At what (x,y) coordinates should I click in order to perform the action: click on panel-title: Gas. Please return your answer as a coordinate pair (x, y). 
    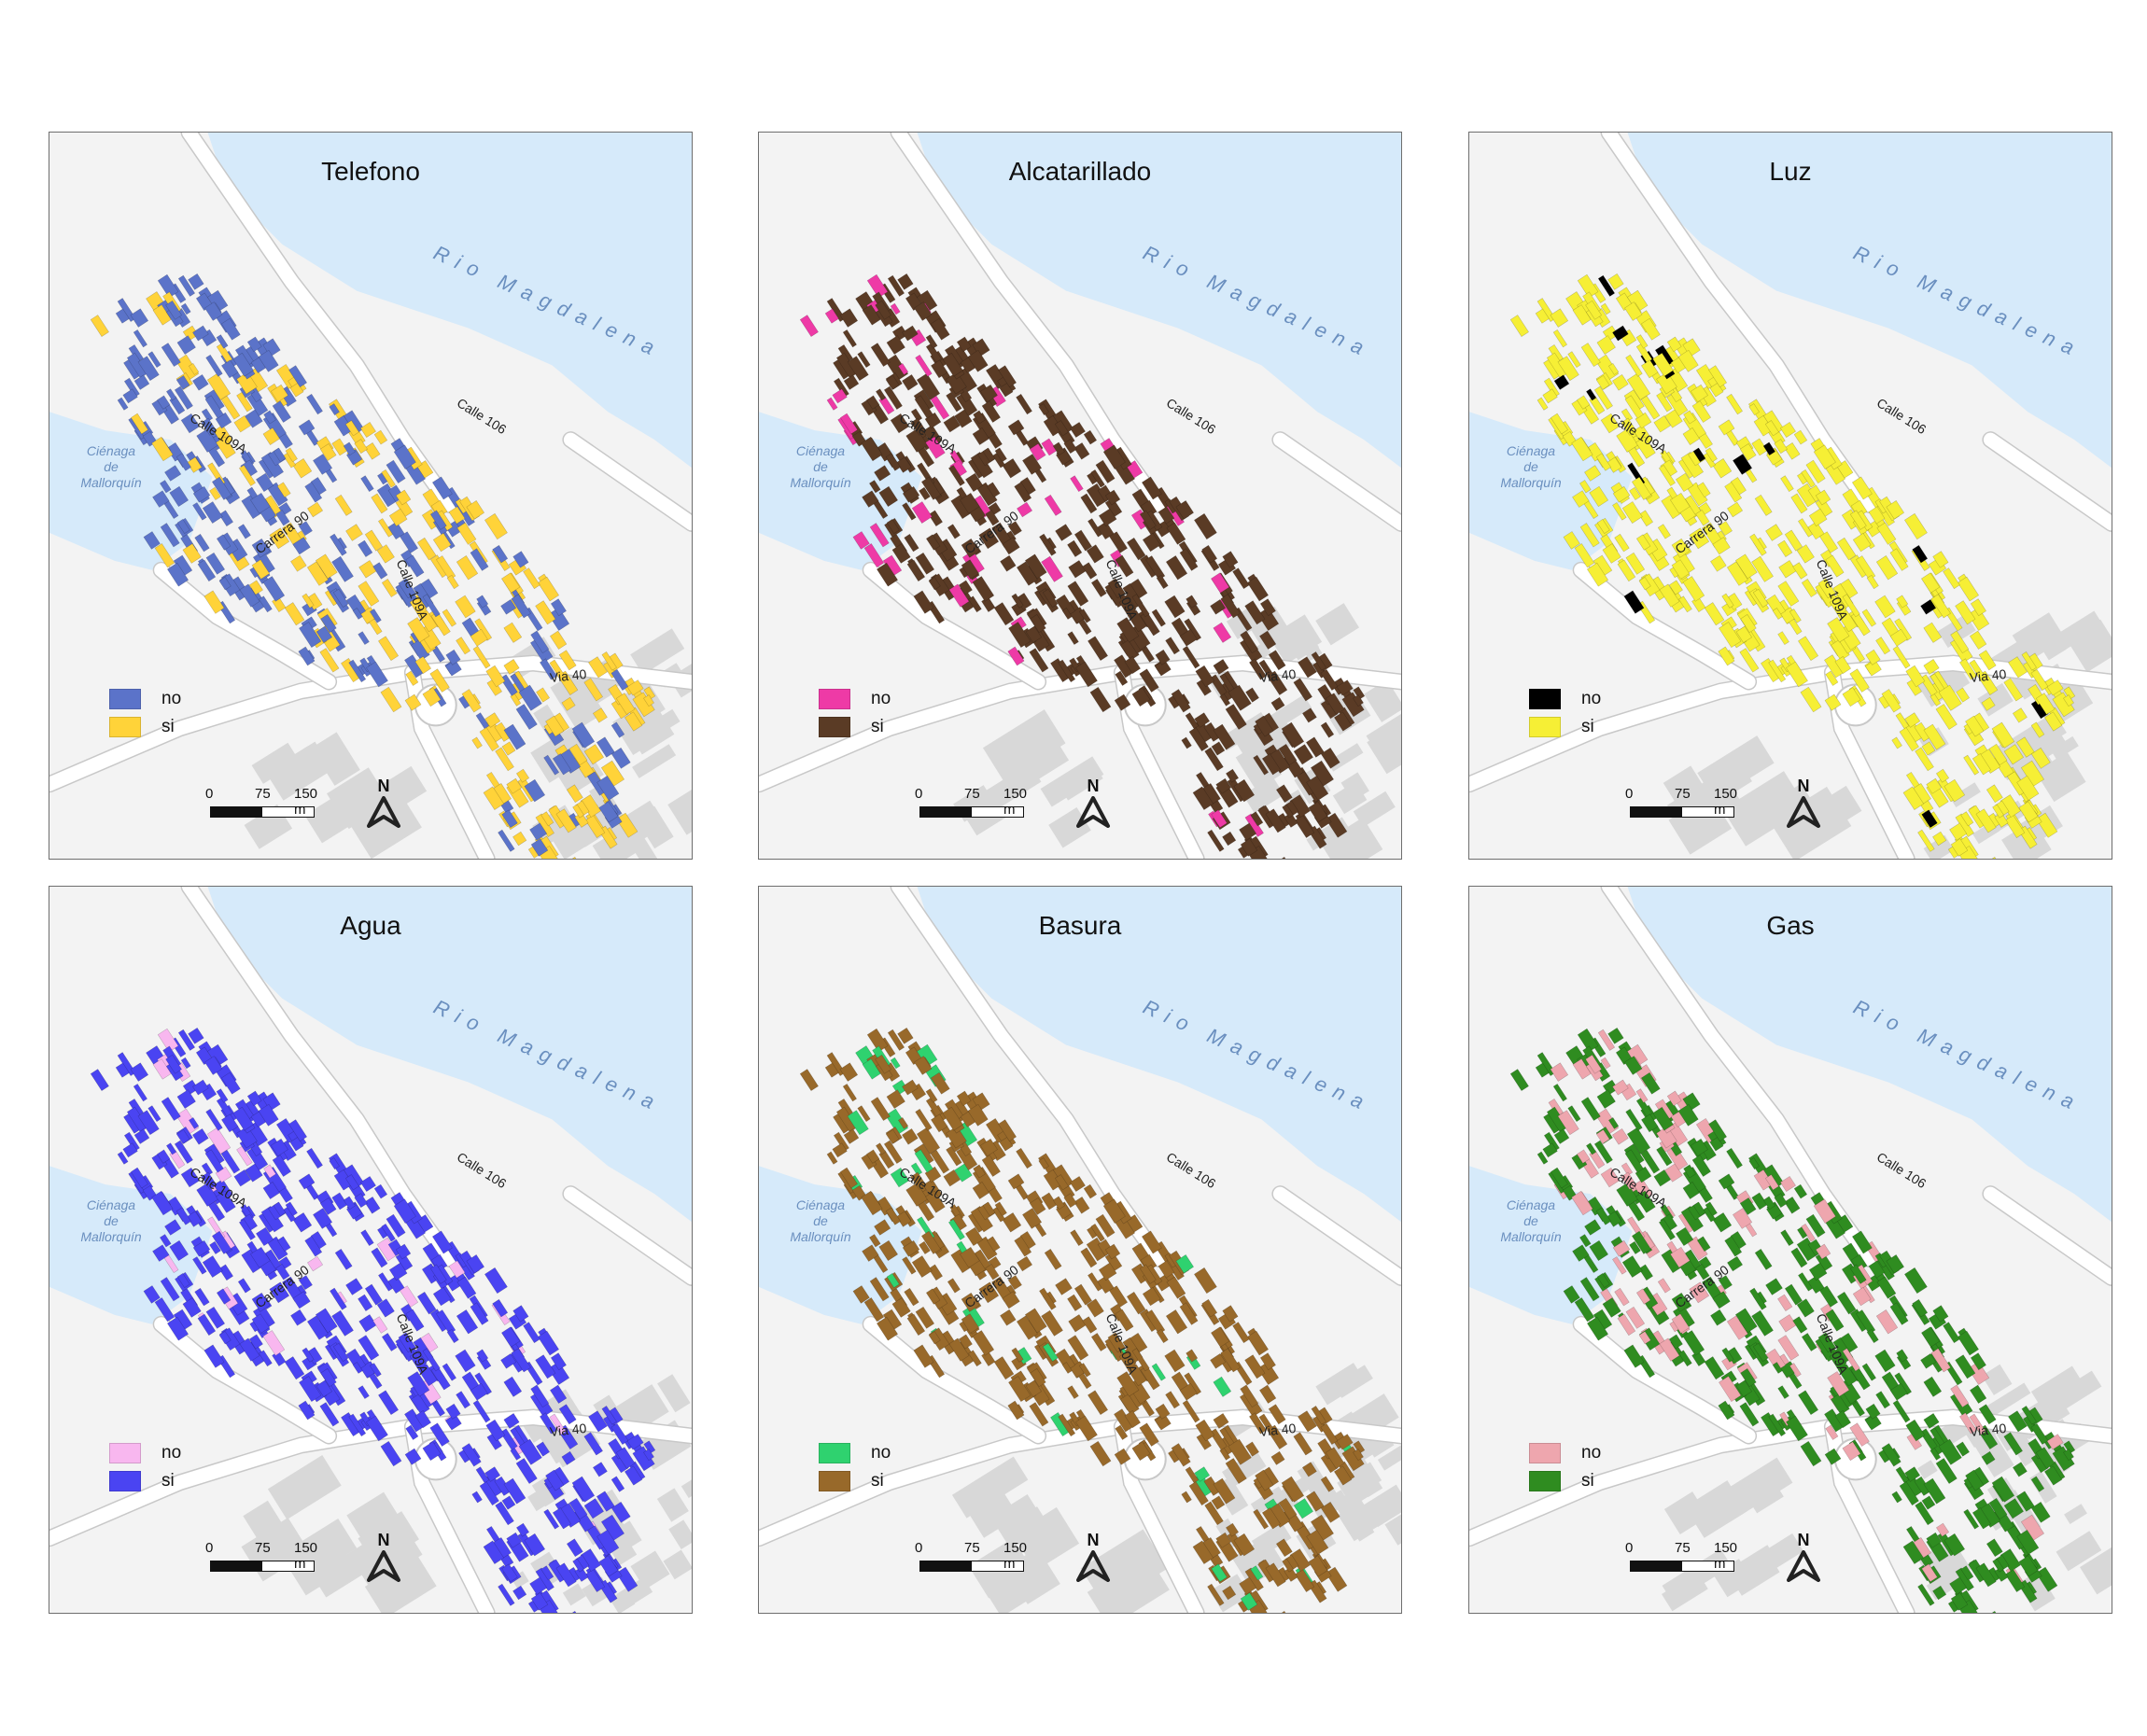
    Looking at the image, I should click on (1790, 925).